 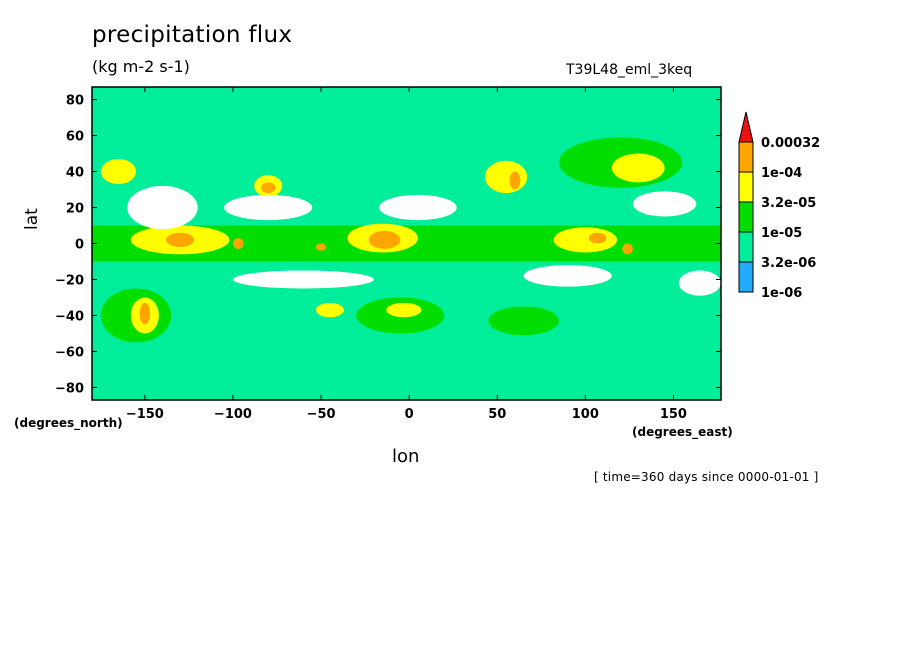 I want to click on y-tick-label: −40, so click(x=69, y=316).